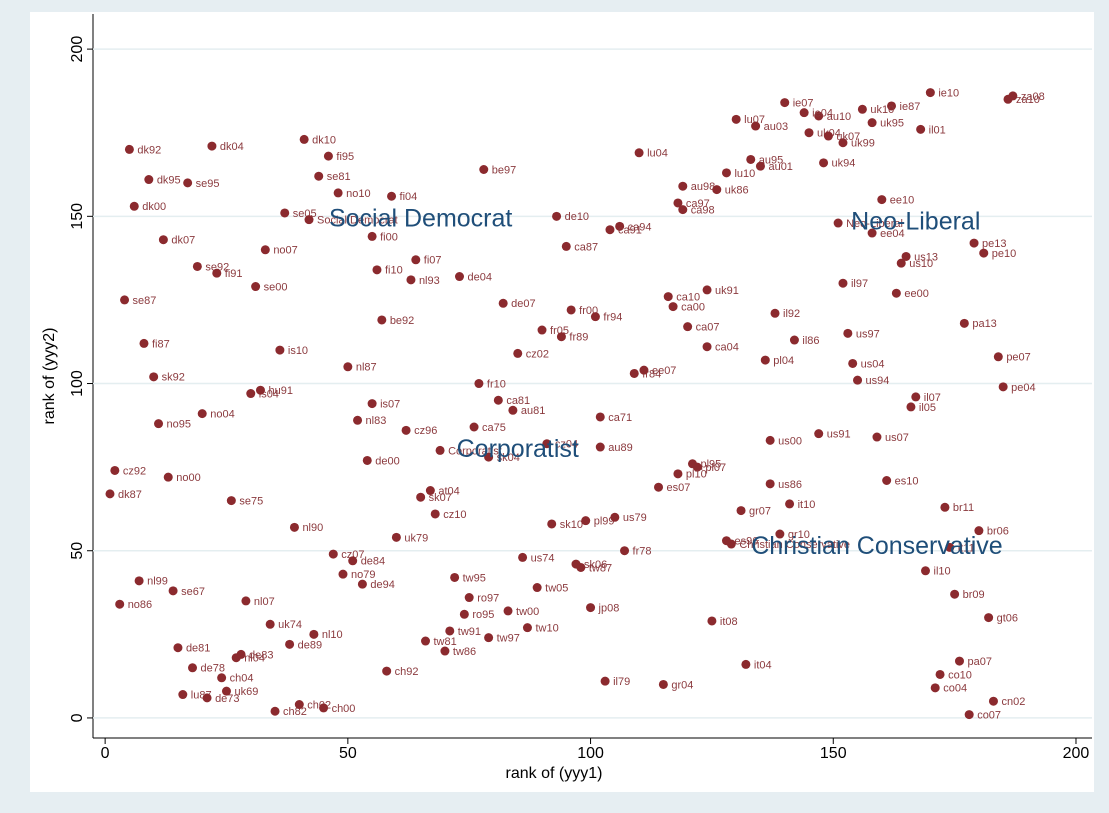  What do you see at coordinates (310, 645) in the screenshot?
I see `point-label: de89` at bounding box center [310, 645].